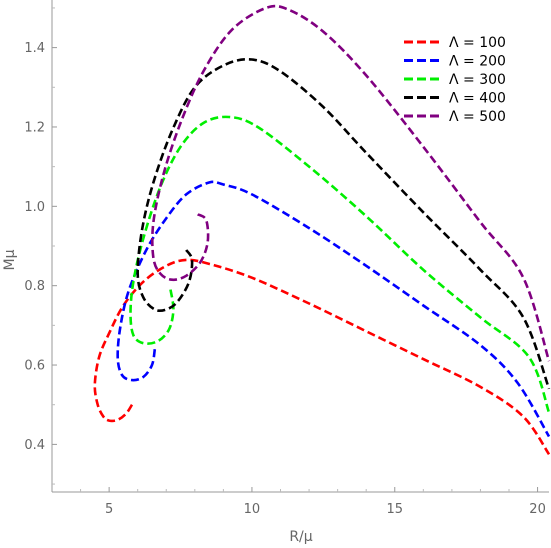 The image size is (551, 548). What do you see at coordinates (10, 259) in the screenshot?
I see `y-axis-label: Mμ` at bounding box center [10, 259].